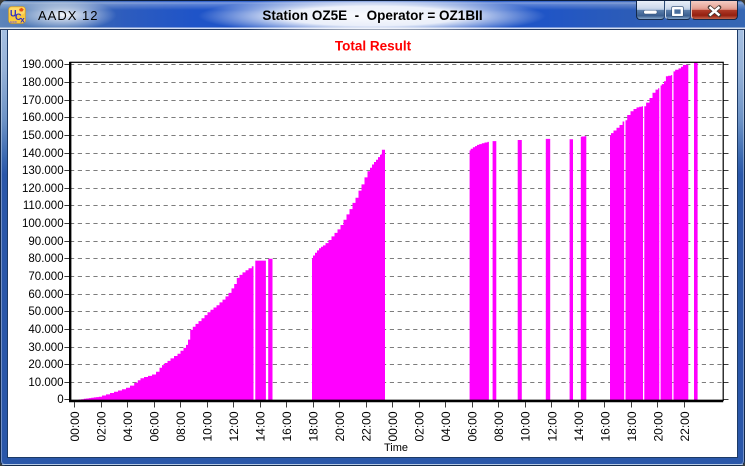 The height and width of the screenshot is (466, 745). What do you see at coordinates (45, 242) in the screenshot?
I see `svg-text: 90.000` at bounding box center [45, 242].